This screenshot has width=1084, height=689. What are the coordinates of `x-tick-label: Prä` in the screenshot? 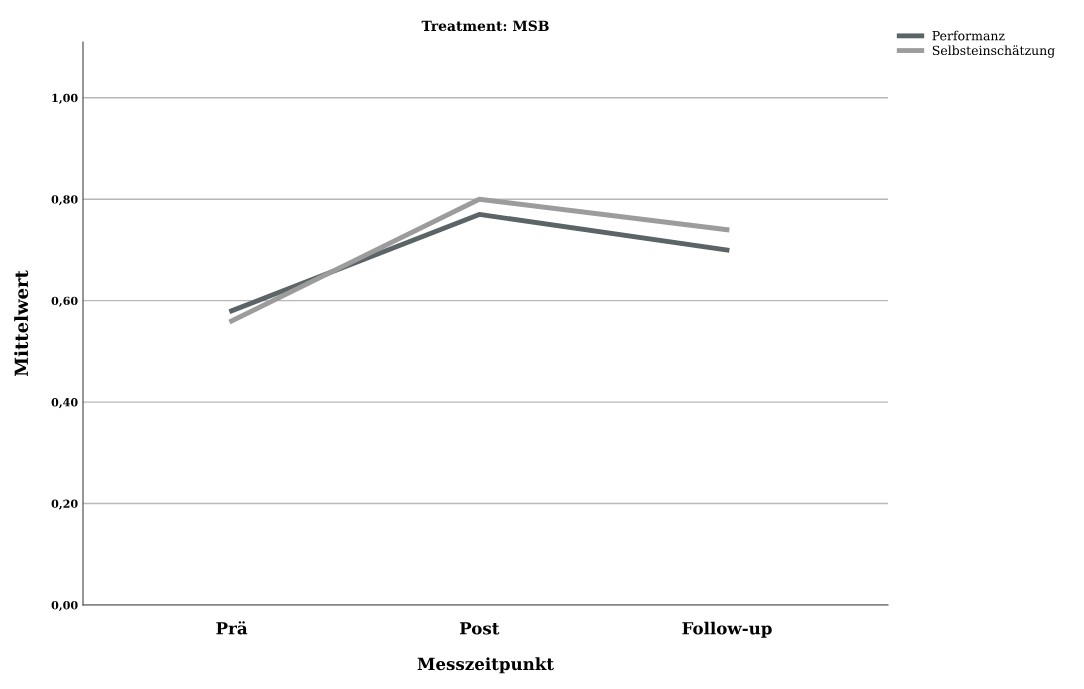 It's located at (232, 628).